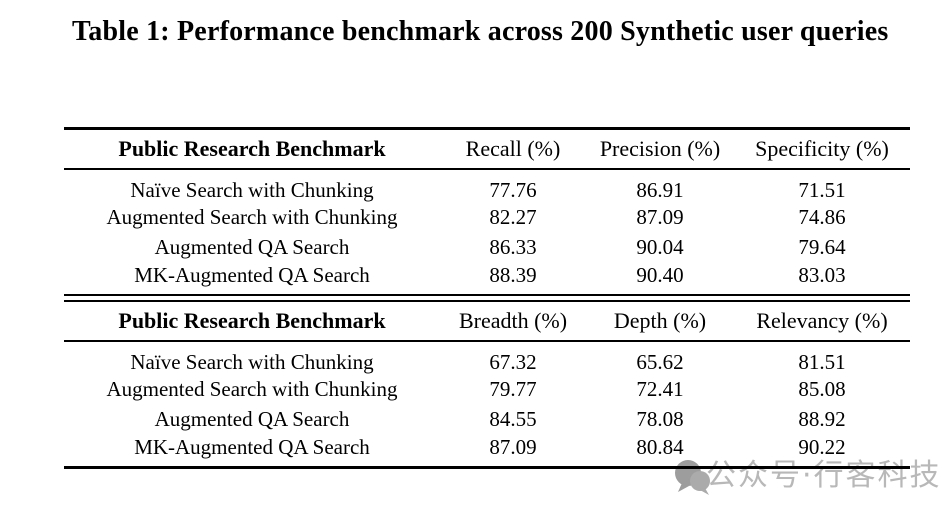  I want to click on col-header-depth: Depth (%), so click(660, 321).